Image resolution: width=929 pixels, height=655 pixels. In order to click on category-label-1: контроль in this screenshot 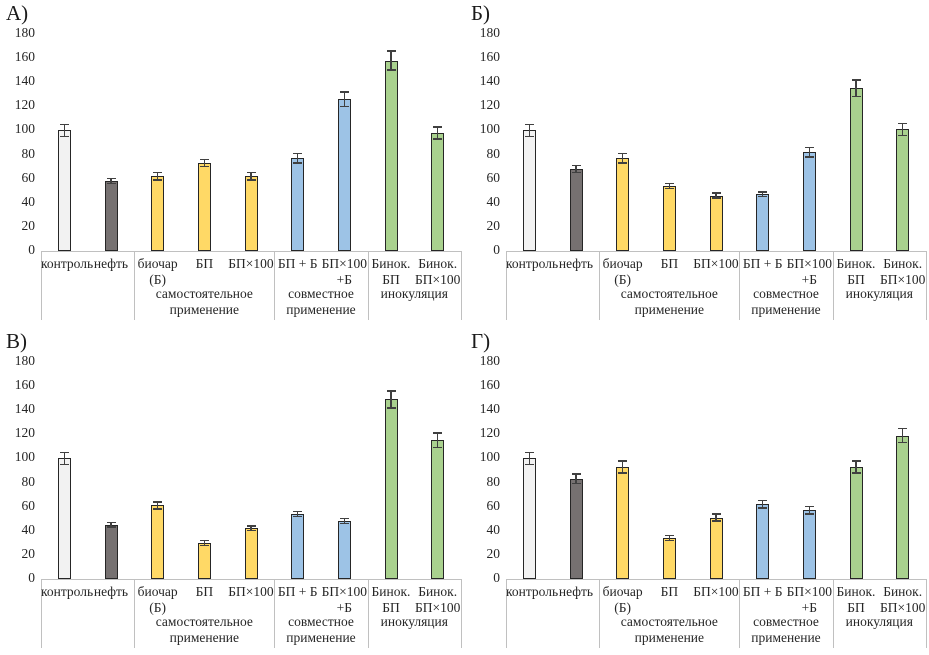, I will do `click(67, 591)`.